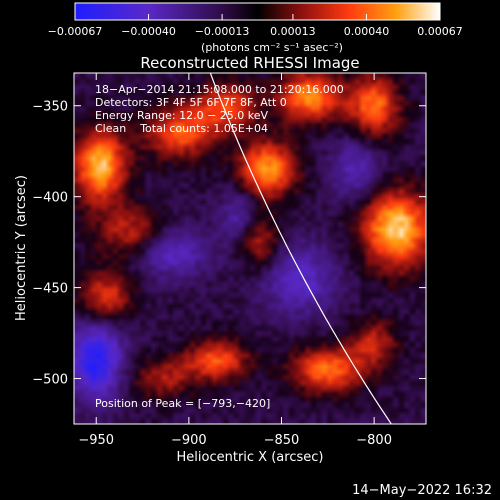 This screenshot has height=500, width=500. Describe the element at coordinates (219, 89) in the screenshot. I see `annotation-time-range: 18−Apr−2014 21:15:08.000 to 21:20:16.000` at that location.